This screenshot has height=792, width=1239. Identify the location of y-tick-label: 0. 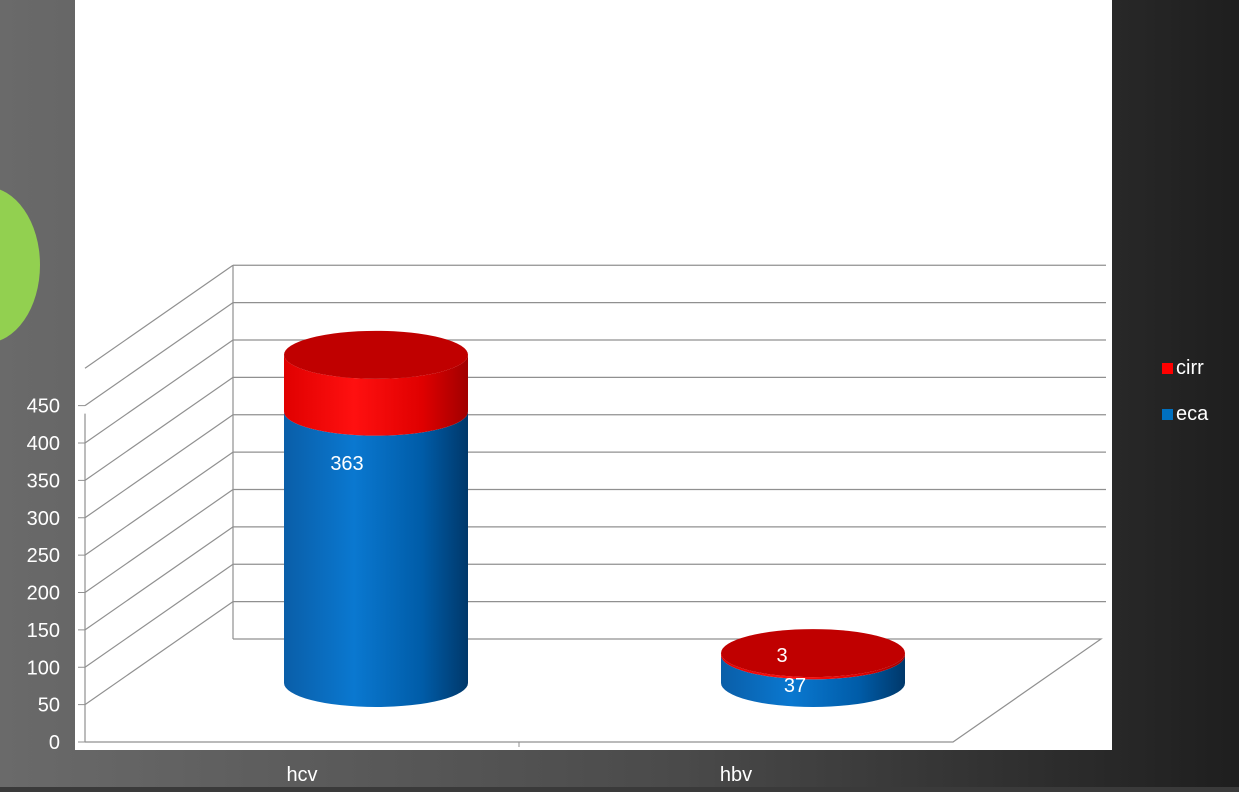
(54, 743).